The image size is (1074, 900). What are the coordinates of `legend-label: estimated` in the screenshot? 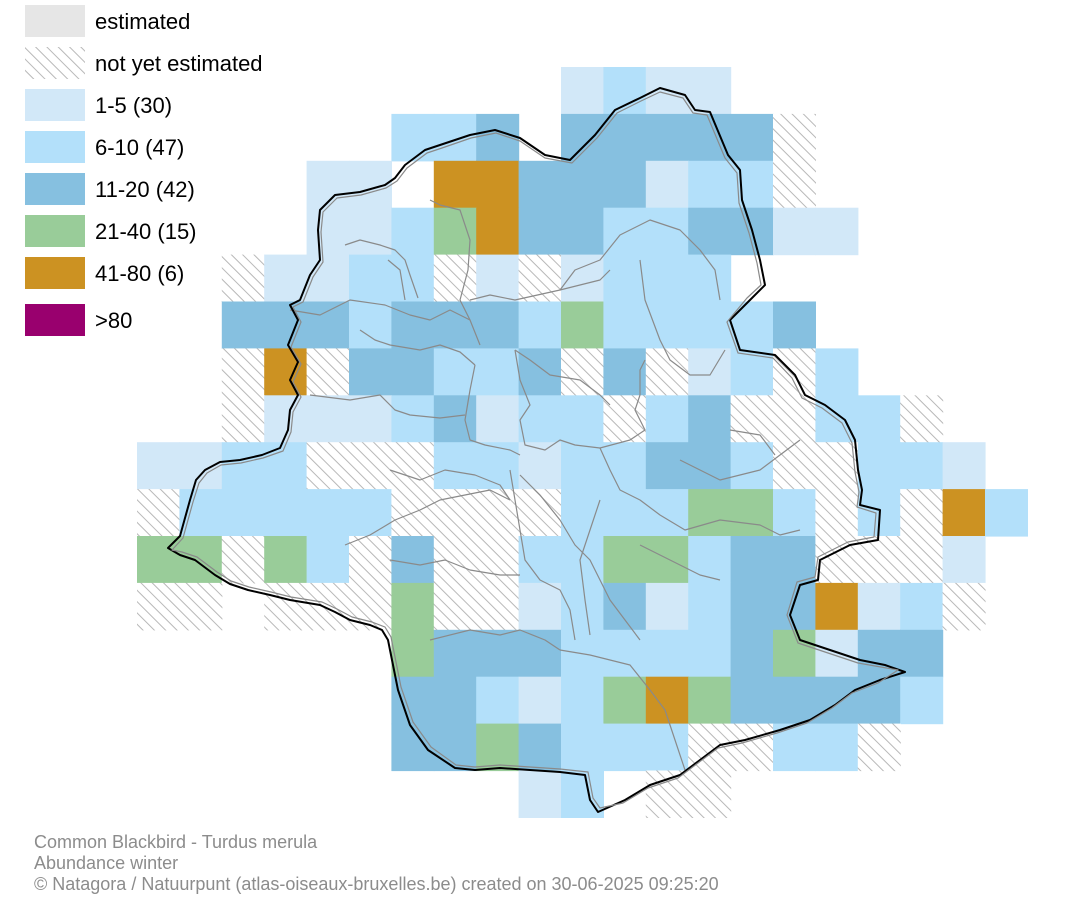 It's located at (143, 21).